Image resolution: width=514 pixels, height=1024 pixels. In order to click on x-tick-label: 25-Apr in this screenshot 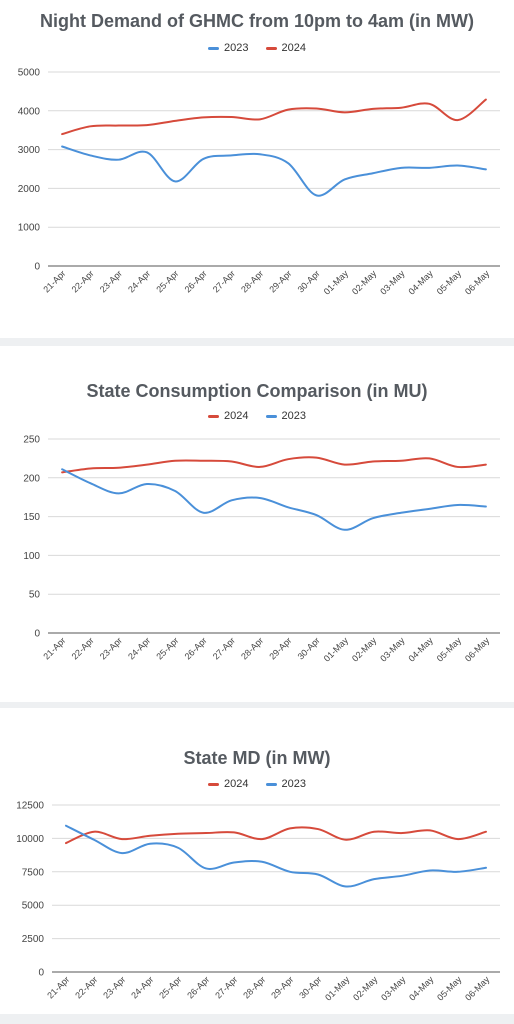, I will do `click(167, 281)`.